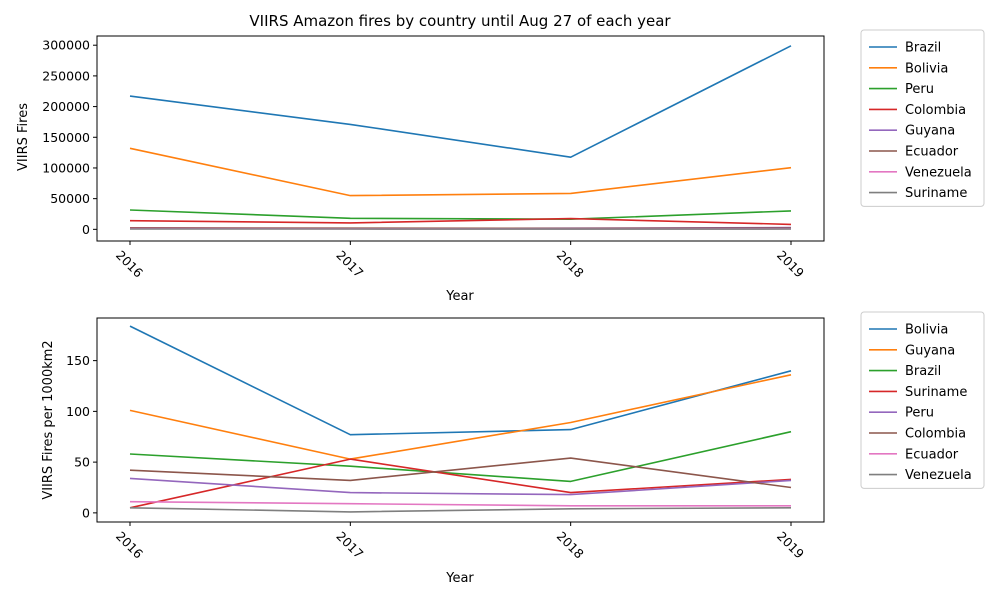 The image size is (1000, 600). I want to click on y-tick-label: 150, so click(78, 360).